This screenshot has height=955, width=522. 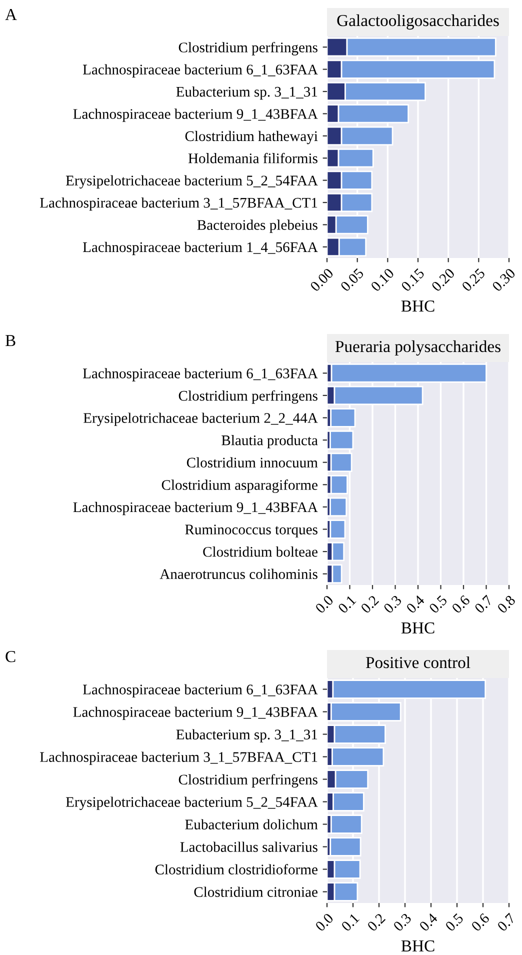 I want to click on chart-title: Positive control, so click(x=418, y=662).